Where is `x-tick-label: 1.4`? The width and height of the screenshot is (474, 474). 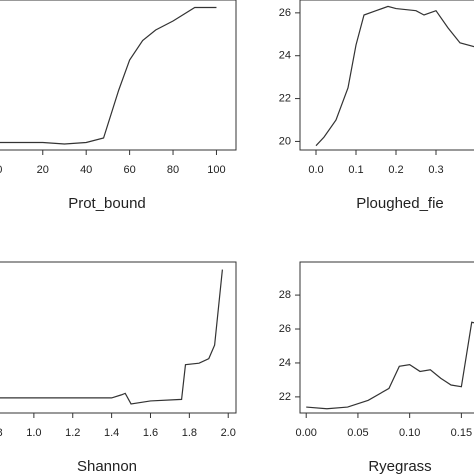 x-tick-label: 1.4 is located at coordinates (111, 433).